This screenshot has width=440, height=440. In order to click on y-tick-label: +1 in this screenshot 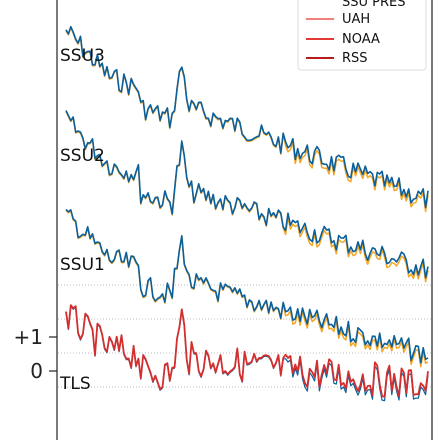, I will do `click(28, 337)`.